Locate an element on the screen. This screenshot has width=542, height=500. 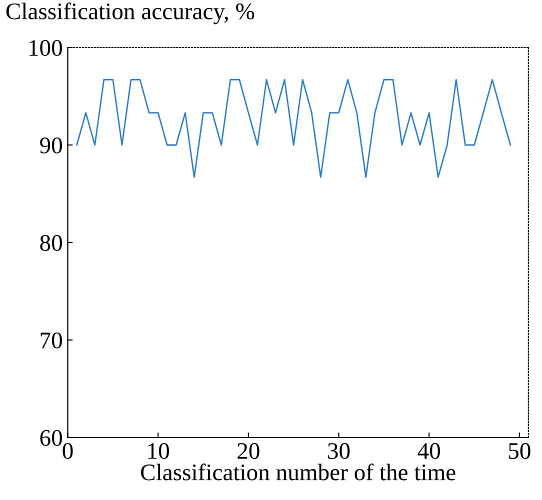
y-axis-title: Classification accuracy, % is located at coordinates (130, 13).